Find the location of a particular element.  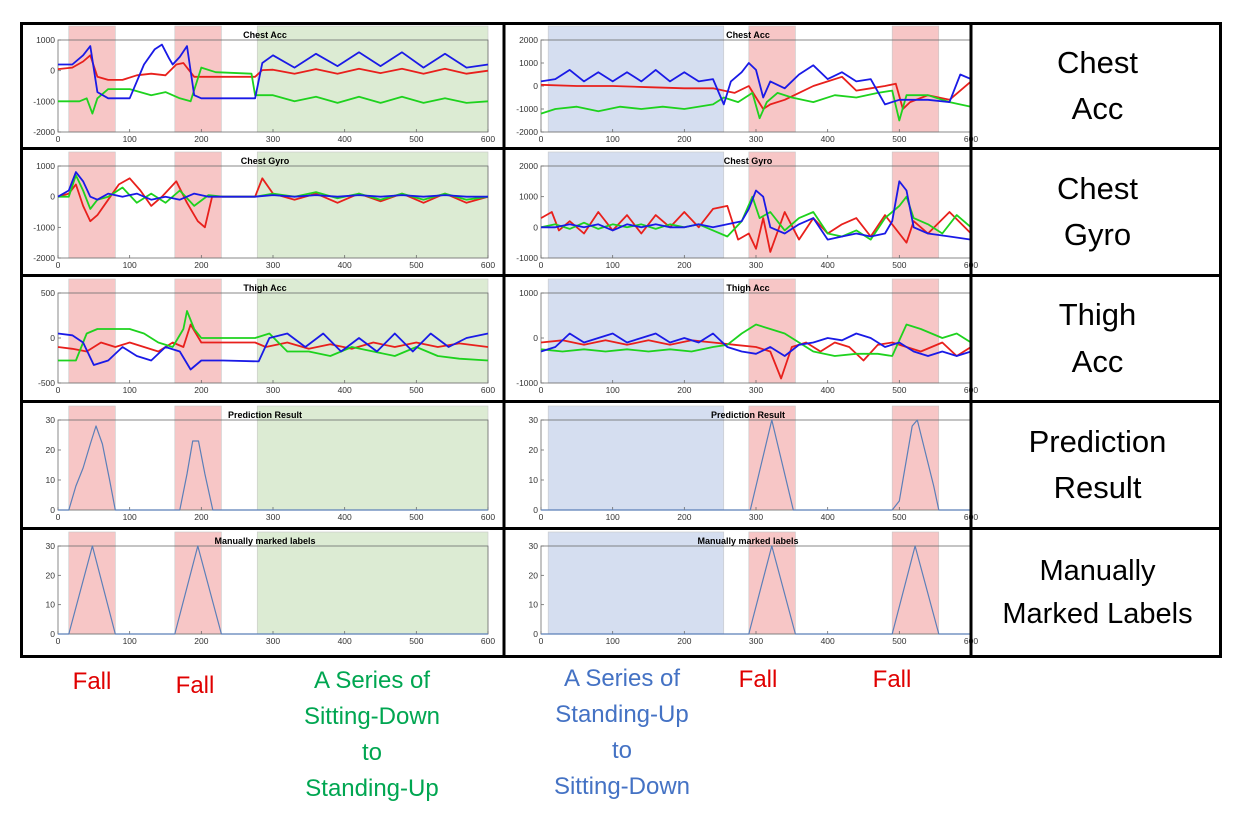

row-label-thigh-acc: Thigh Acc is located at coordinates (1097, 338).